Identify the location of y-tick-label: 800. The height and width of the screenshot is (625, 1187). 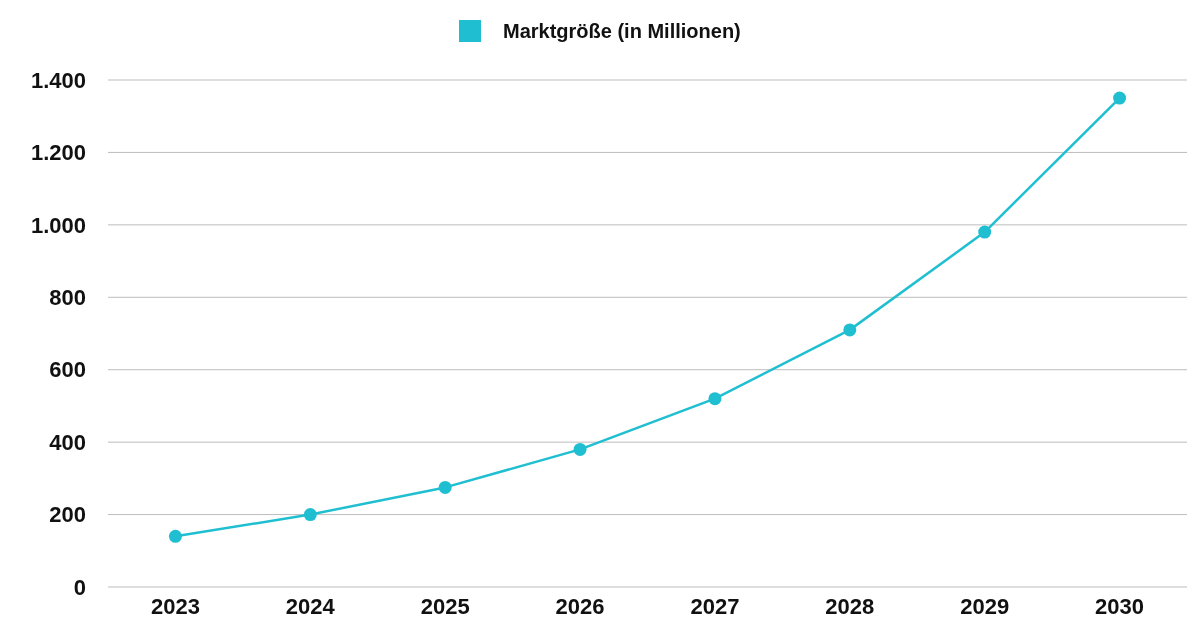
(67, 297).